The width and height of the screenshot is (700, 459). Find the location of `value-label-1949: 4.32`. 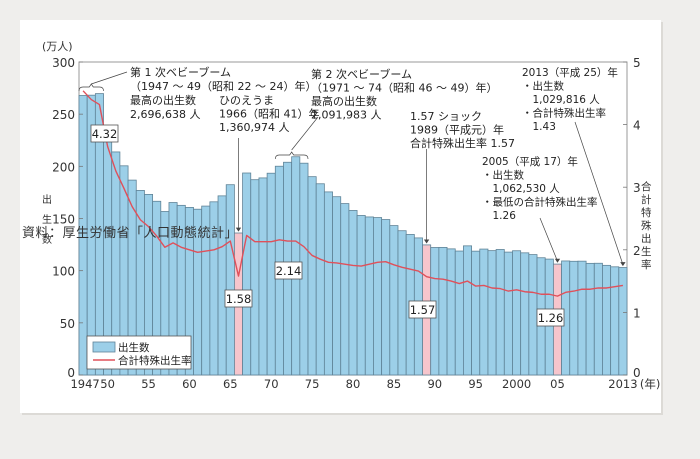

value-label-1949: 4.32 is located at coordinates (104, 133).